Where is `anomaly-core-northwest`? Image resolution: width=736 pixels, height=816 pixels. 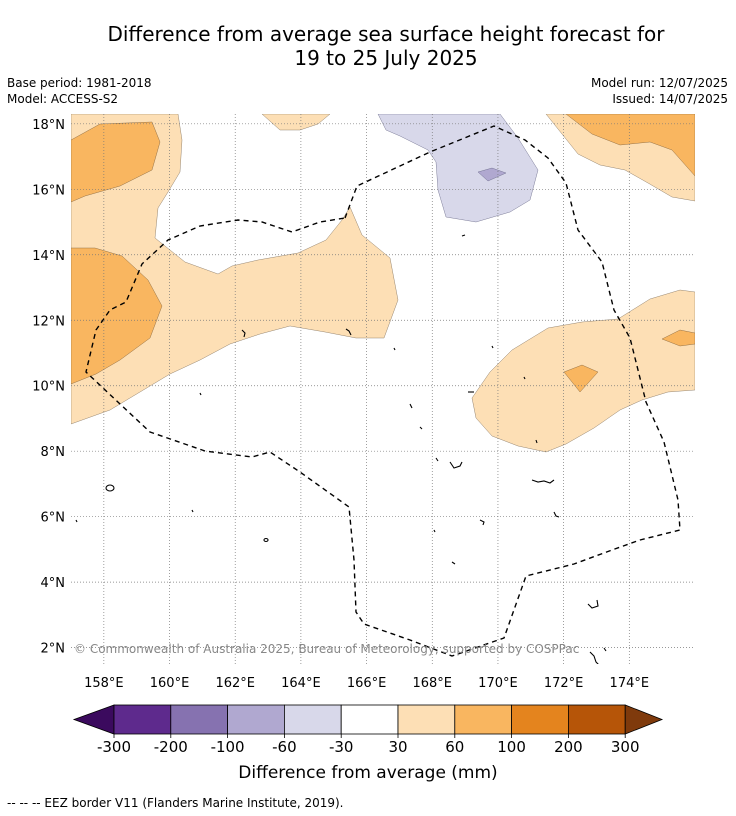 anomaly-core-northwest is located at coordinates (116, 162).